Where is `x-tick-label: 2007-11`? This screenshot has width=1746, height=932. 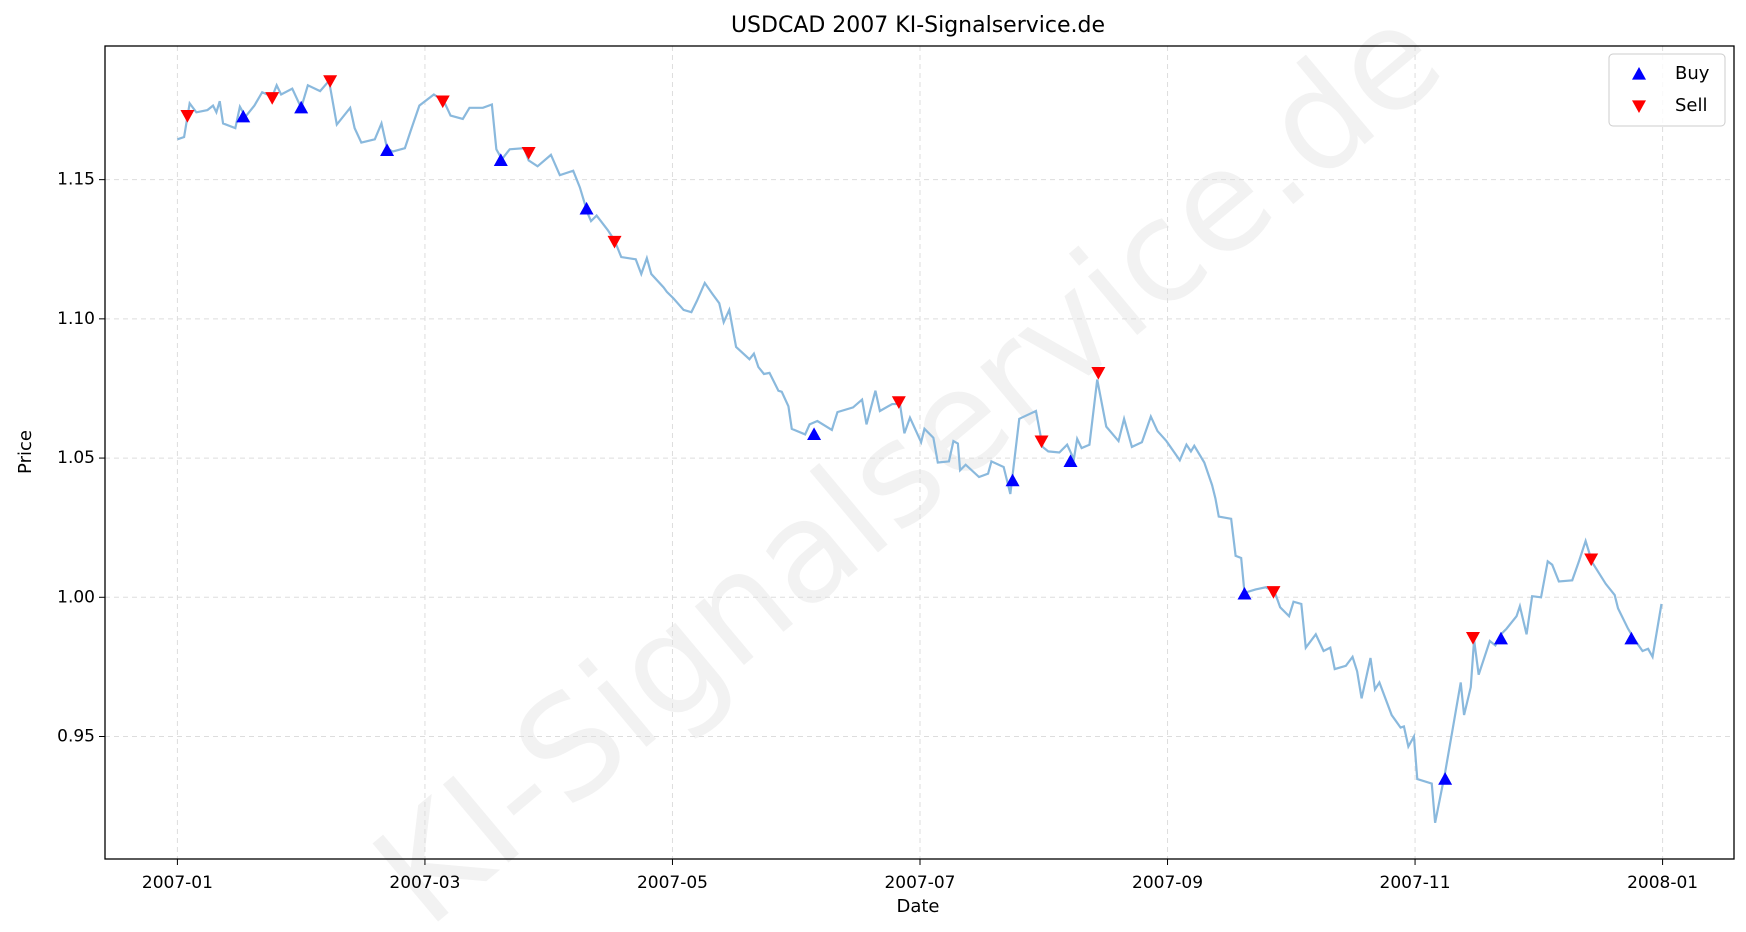 x-tick-label: 2007-11 is located at coordinates (1415, 883).